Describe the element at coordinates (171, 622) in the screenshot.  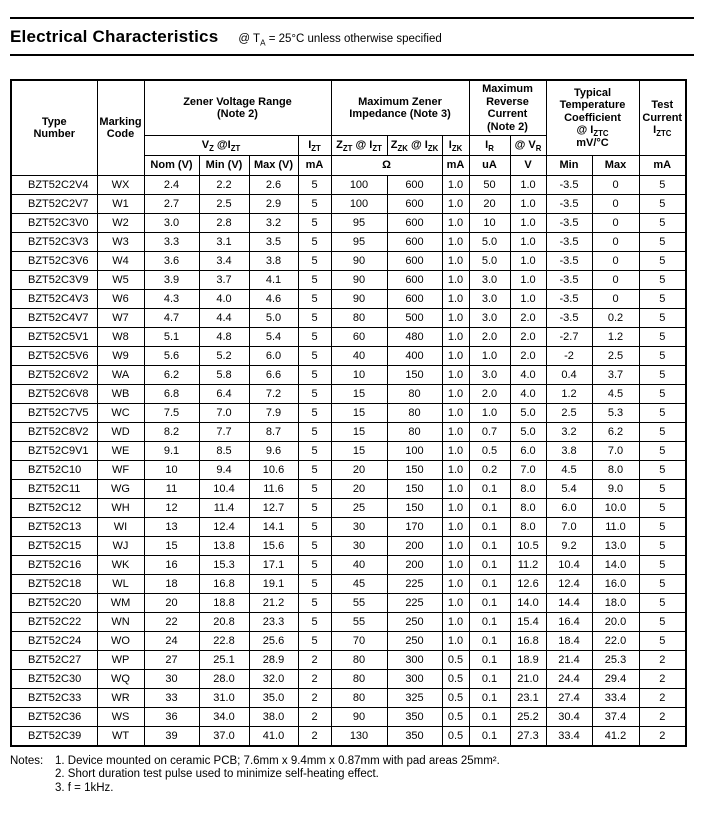
I see `cell-vz-nom: 22` at that location.